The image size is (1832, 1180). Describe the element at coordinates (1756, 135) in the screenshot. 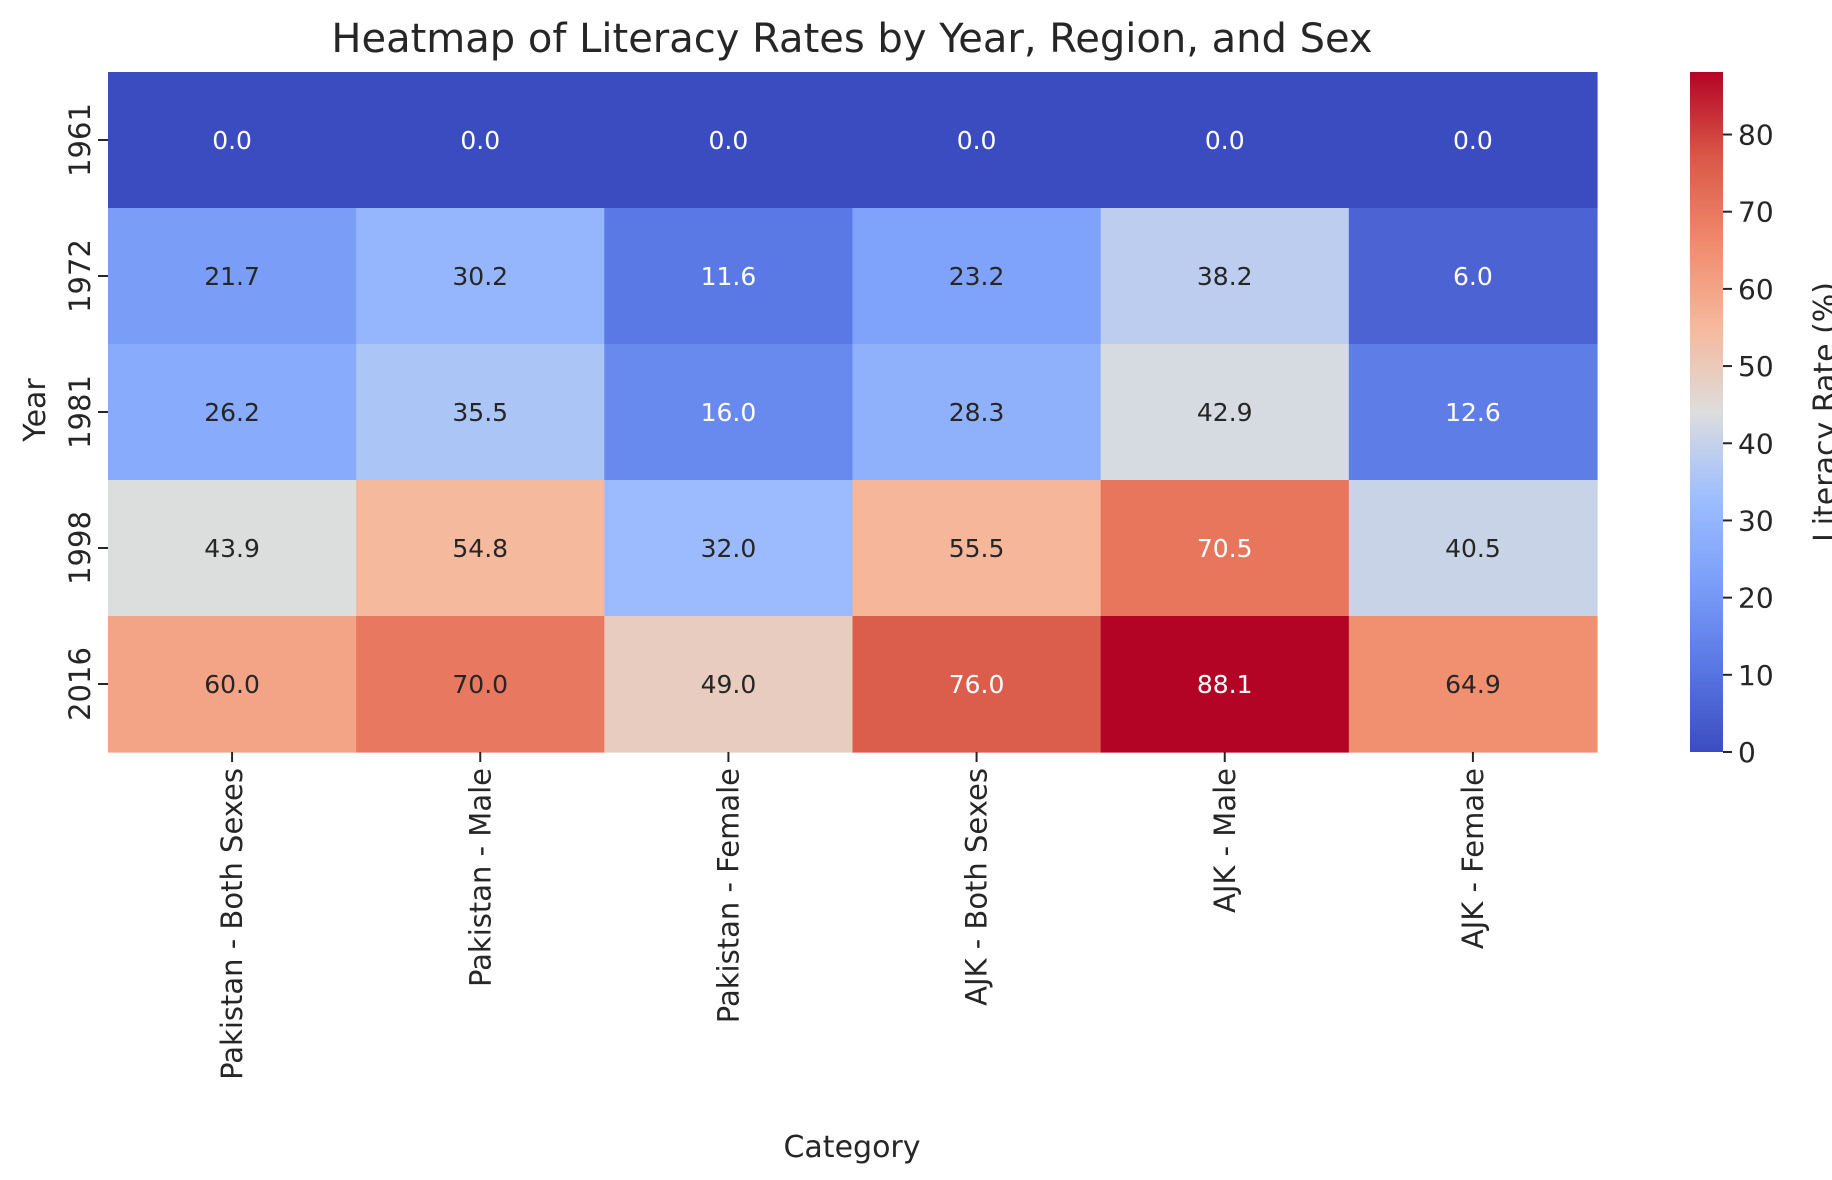

I see `colorbar-tick-label: 80` at that location.